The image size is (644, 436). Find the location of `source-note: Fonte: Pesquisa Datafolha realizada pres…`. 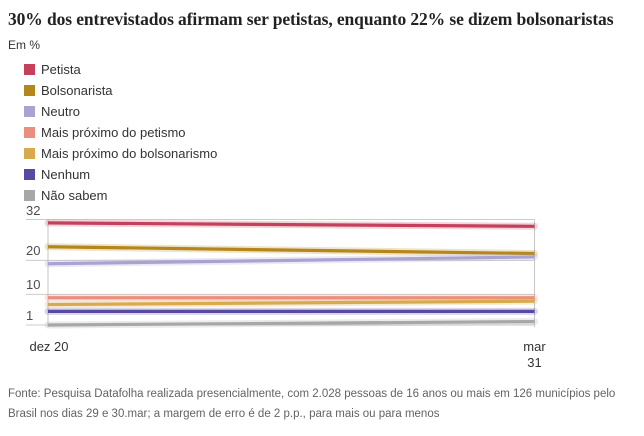

source-note: Fonte: Pesquisa Datafolha realizada pres… is located at coordinates (312, 404).